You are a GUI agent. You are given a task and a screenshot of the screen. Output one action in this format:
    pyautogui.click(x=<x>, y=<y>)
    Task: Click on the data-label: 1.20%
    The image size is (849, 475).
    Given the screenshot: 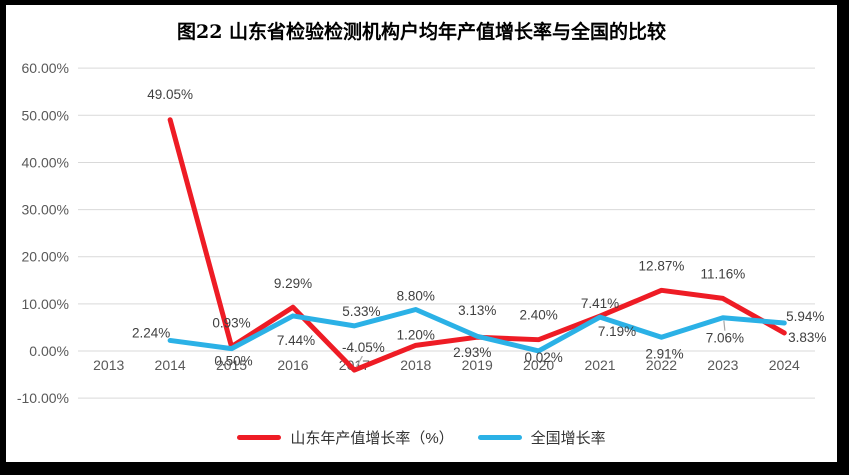 What is the action you would take?
    pyautogui.click(x=416, y=334)
    